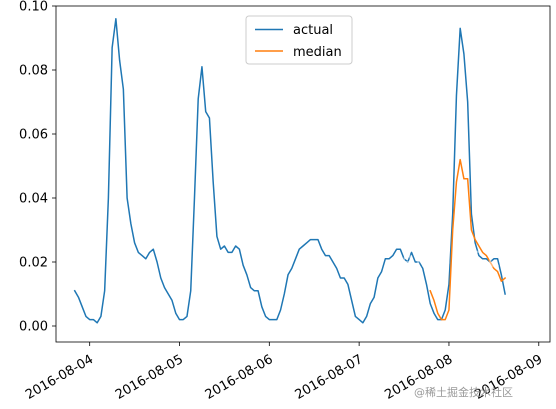 The width and height of the screenshot is (556, 409). Describe the element at coordinates (463, 392) in the screenshot. I see `watermark-juejin: @稀土掘金技术社区` at that location.